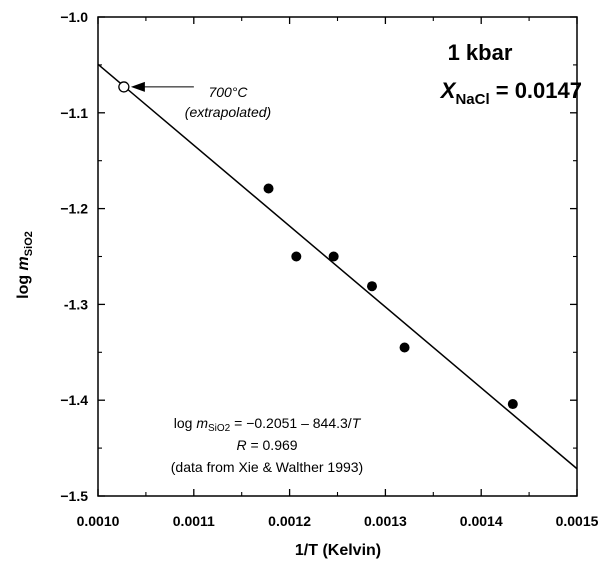 The width and height of the screenshot is (607, 562). What do you see at coordinates (448, 90) in the screenshot?
I see `salinity-var: X` at bounding box center [448, 90].